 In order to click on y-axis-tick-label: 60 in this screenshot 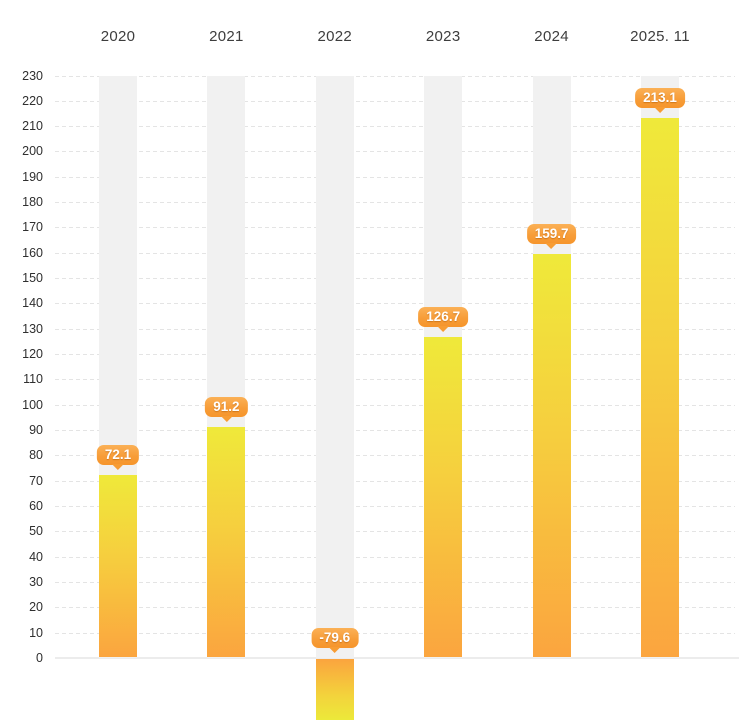, I will do `click(36, 506)`.